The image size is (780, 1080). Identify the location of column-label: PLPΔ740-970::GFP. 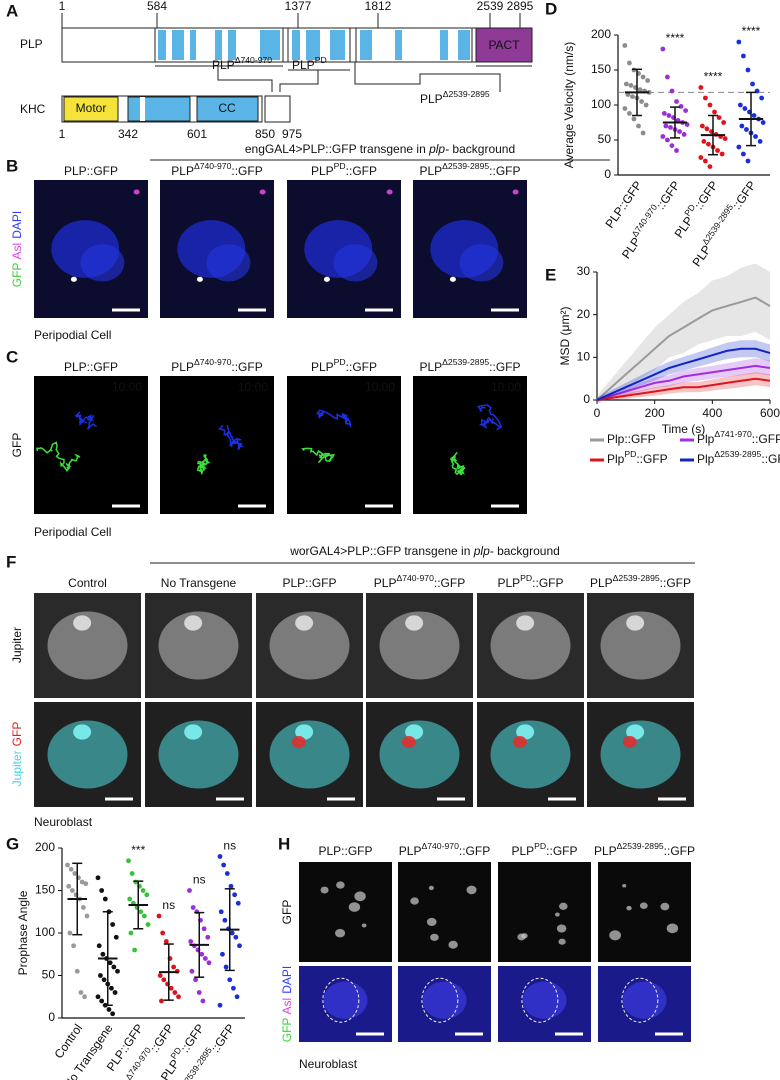
(216, 169).